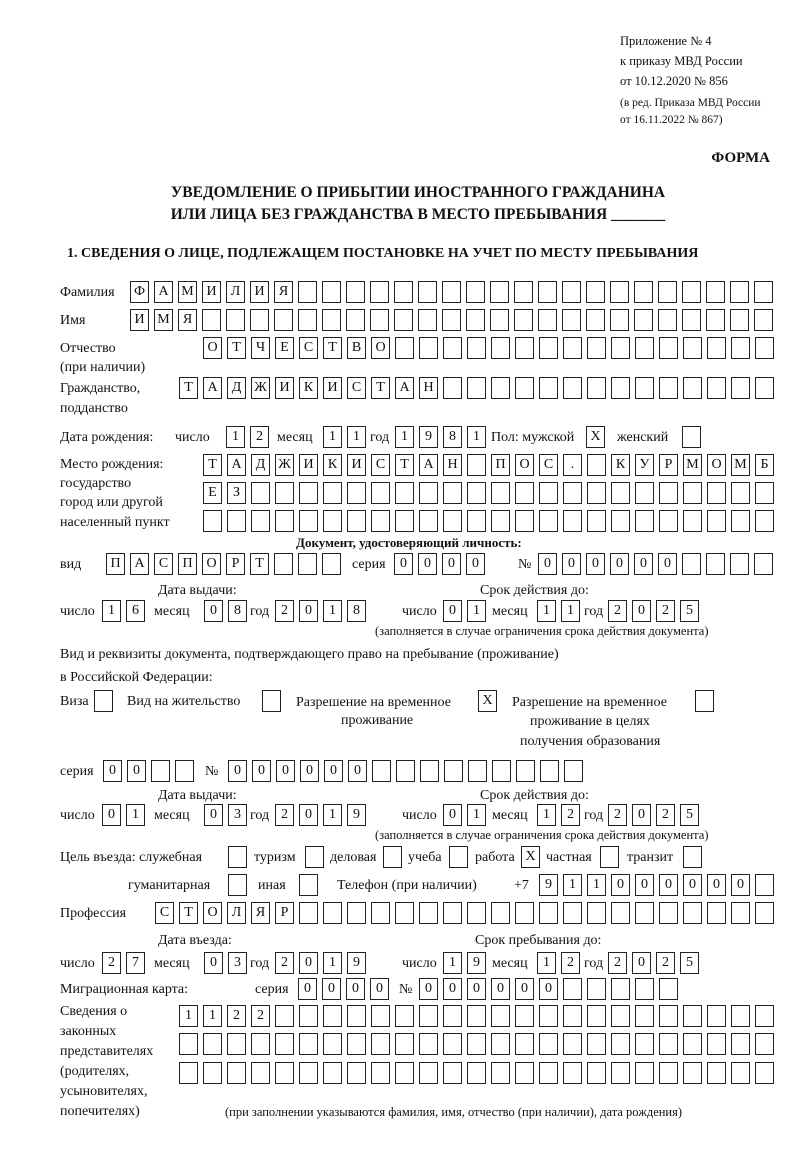 The image size is (800, 1163). What do you see at coordinates (260, 465) in the screenshot?
I see `char-cell: Д` at bounding box center [260, 465].